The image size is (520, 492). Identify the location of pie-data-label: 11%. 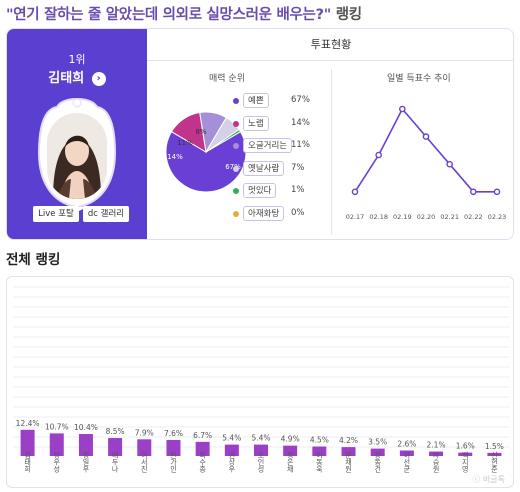
(185, 143).